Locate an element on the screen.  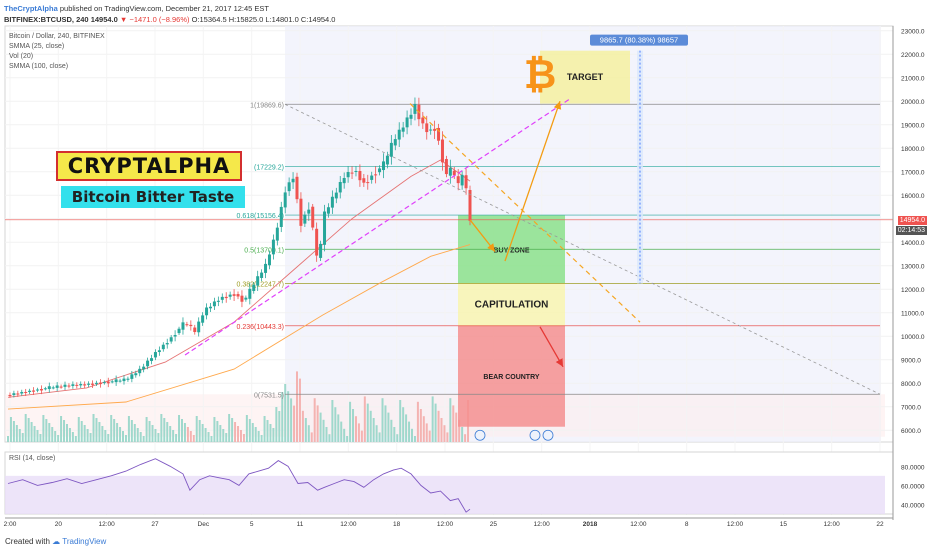
x-tick-label: 5 is located at coordinates (252, 524).